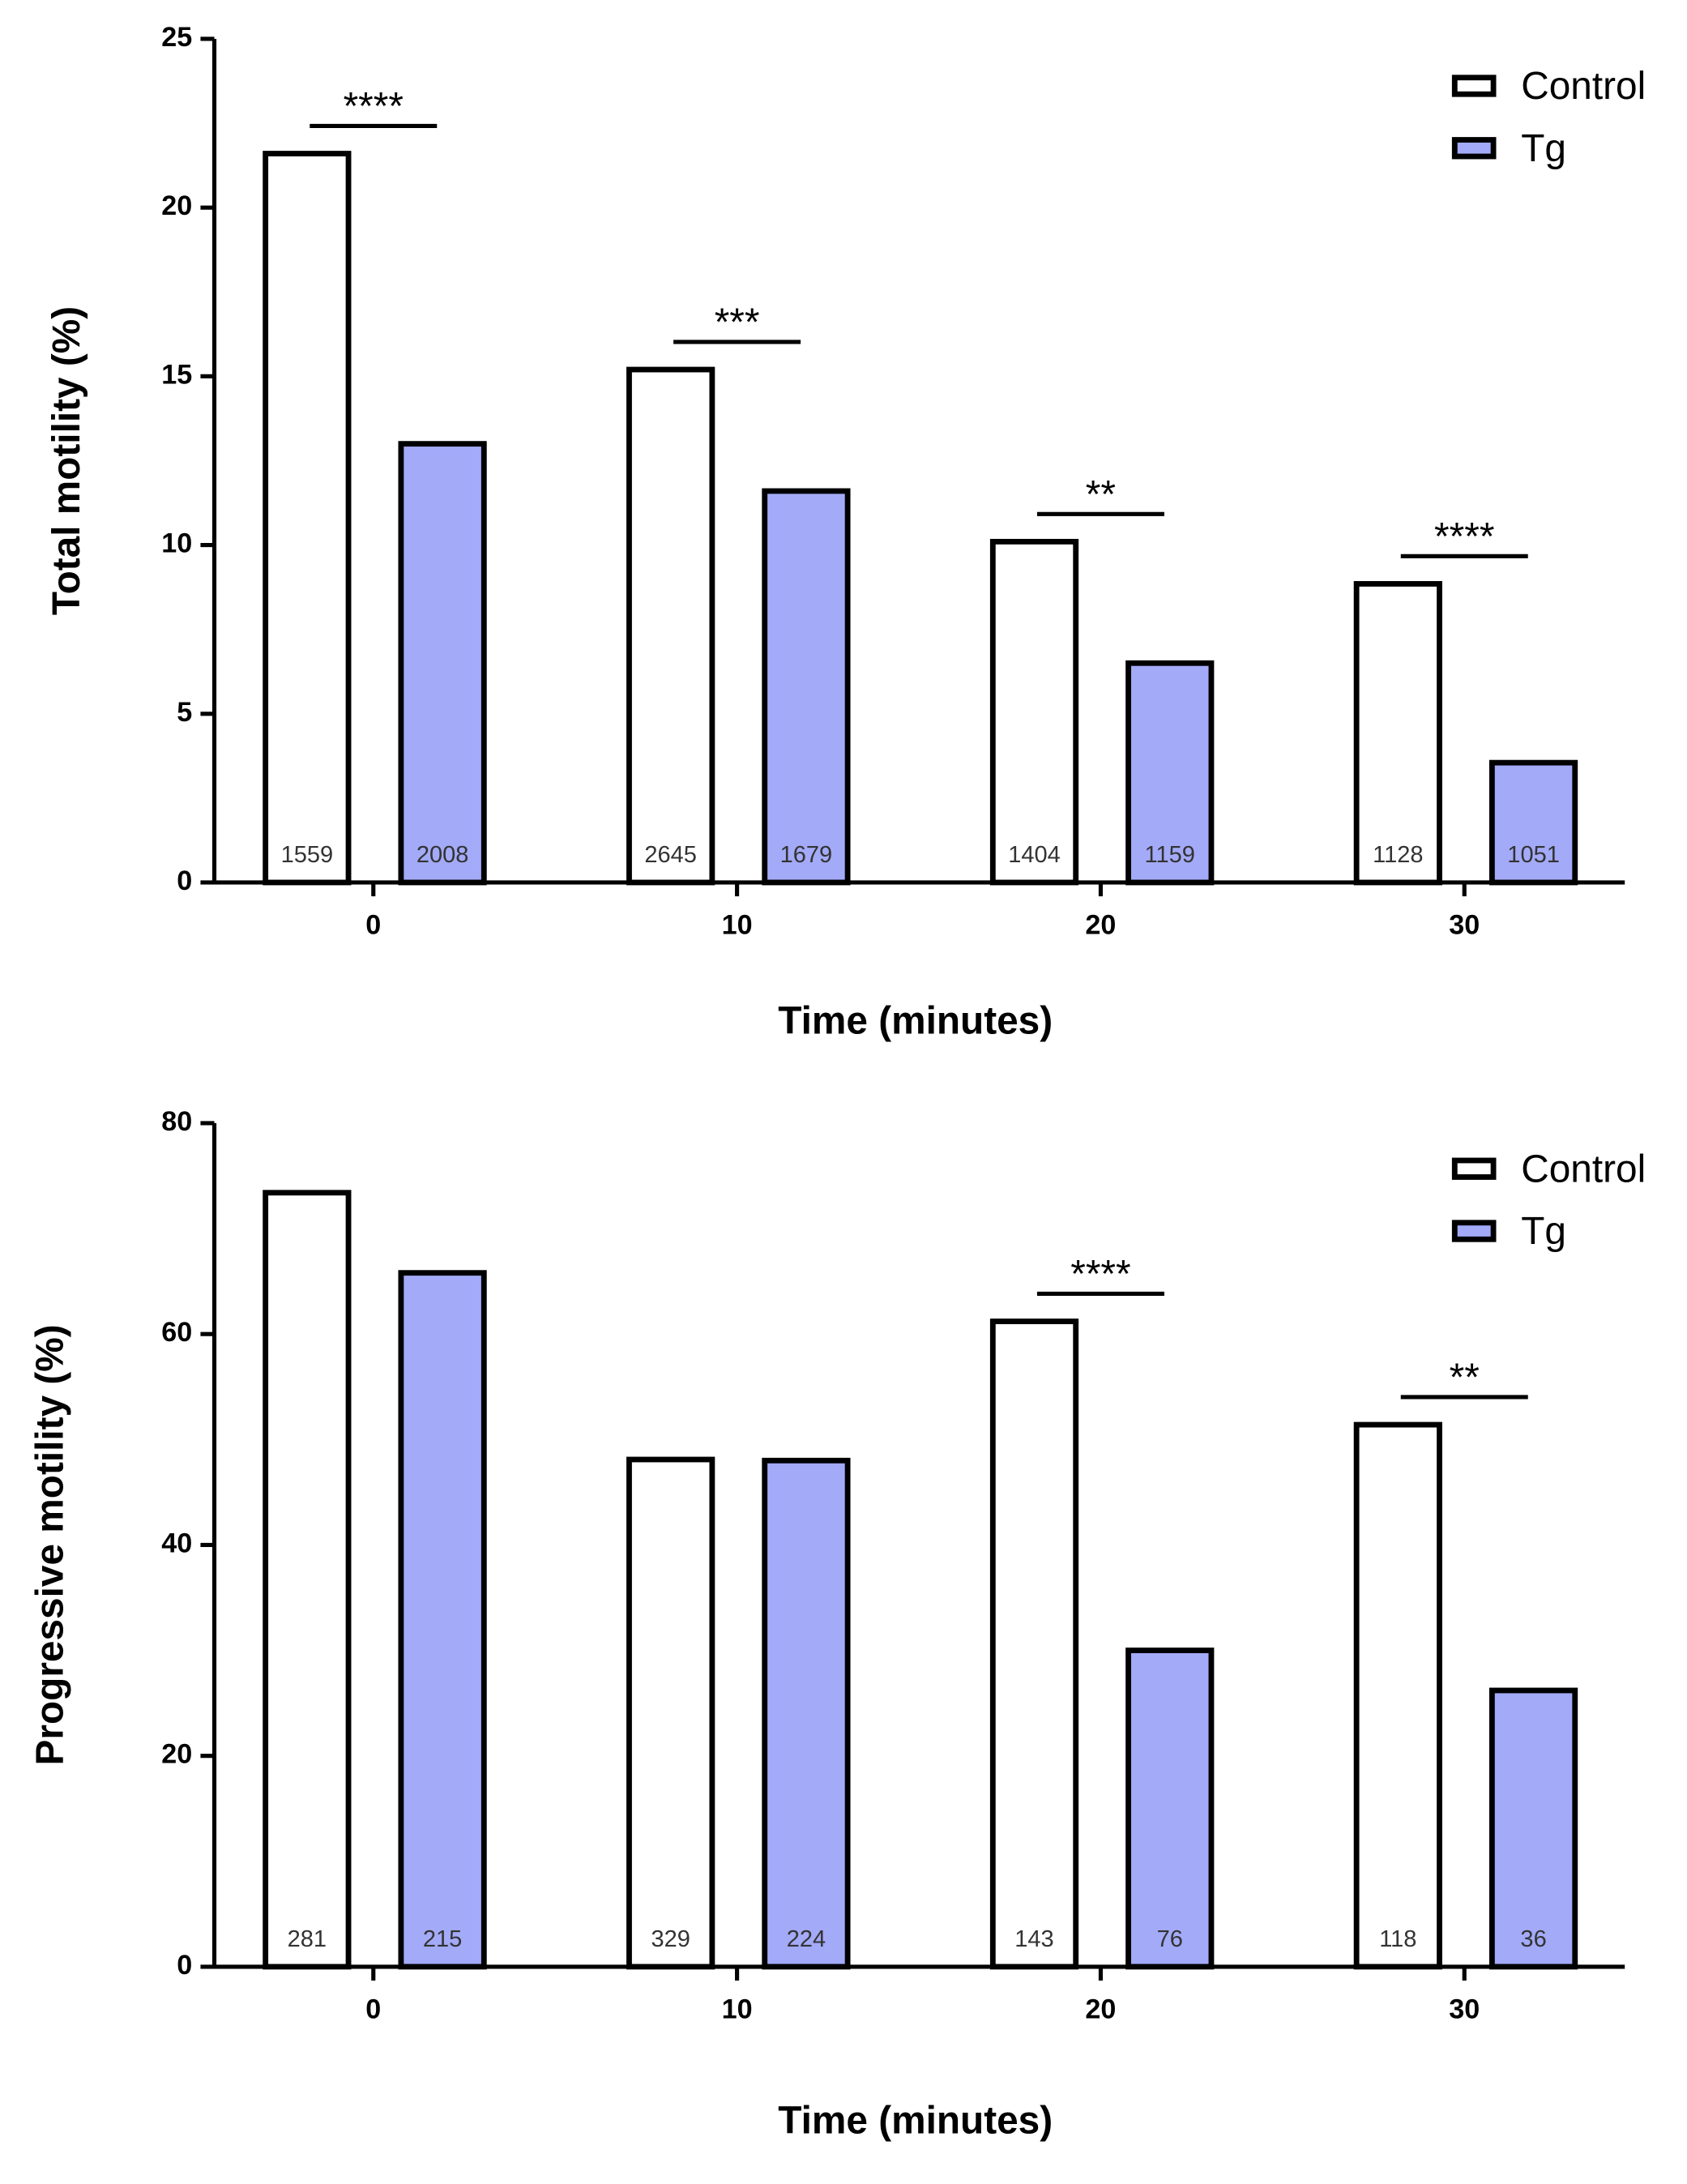 The width and height of the screenshot is (1687, 2184). Describe the element at coordinates (1170, 855) in the screenshot. I see `count-label: 1159` at that location.